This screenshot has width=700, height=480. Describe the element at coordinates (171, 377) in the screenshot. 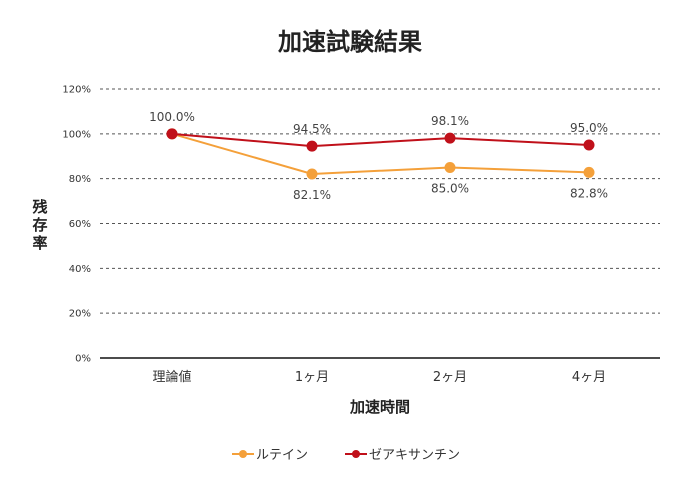

I see `x-tick-label: 理論値` at that location.